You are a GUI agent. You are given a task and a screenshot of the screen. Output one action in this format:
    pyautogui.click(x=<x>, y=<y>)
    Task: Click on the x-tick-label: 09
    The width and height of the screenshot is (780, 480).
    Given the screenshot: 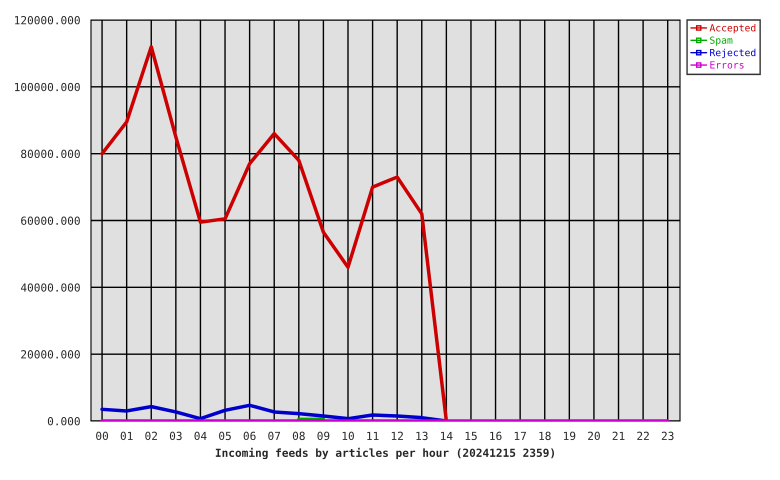 What is the action you would take?
    pyautogui.click(x=323, y=436)
    